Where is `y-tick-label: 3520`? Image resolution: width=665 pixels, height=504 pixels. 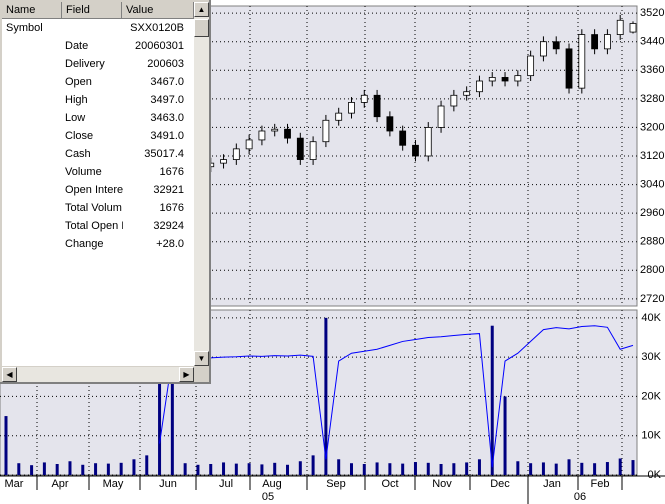
y-tick-label: 3520 is located at coordinates (652, 13).